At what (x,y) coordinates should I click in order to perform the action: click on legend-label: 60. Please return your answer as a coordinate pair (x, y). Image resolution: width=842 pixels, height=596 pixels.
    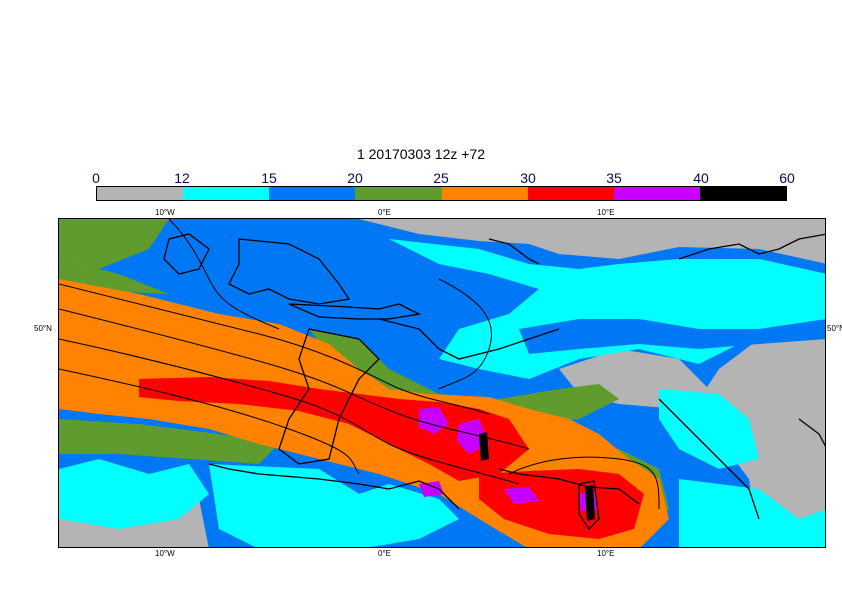
    Looking at the image, I should click on (787, 178).